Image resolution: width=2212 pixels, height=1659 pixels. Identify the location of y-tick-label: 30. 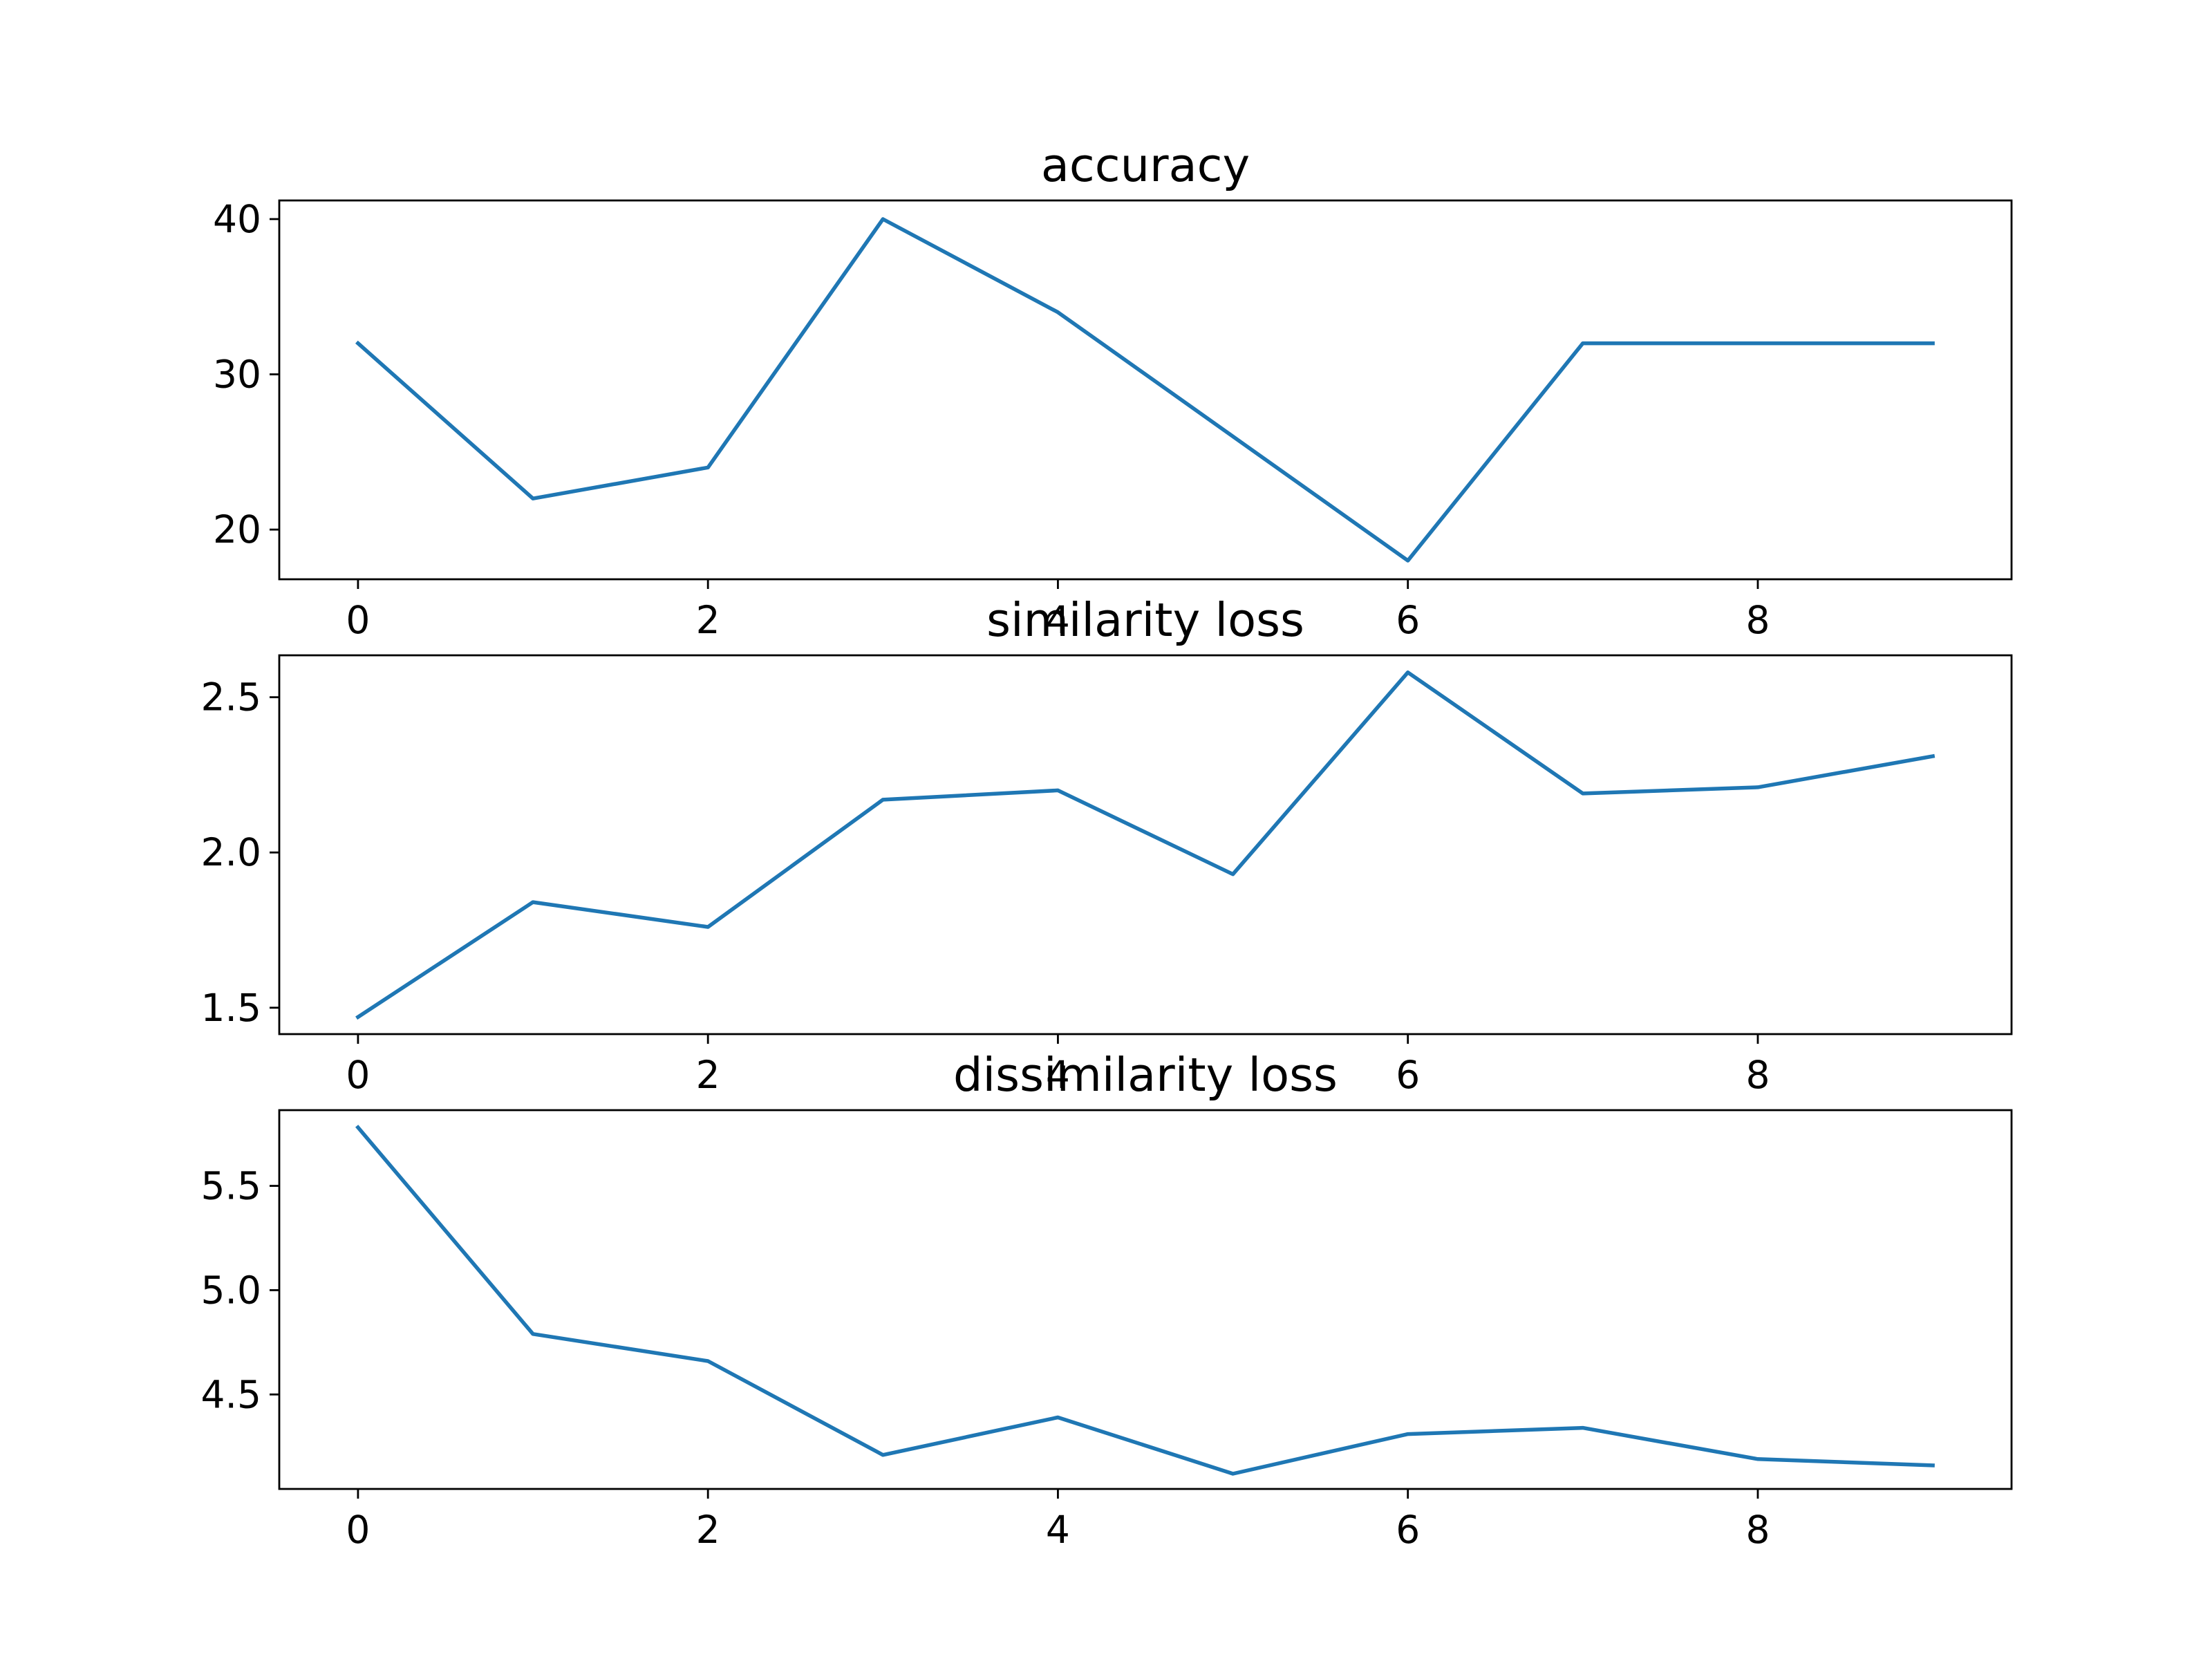
(237, 375).